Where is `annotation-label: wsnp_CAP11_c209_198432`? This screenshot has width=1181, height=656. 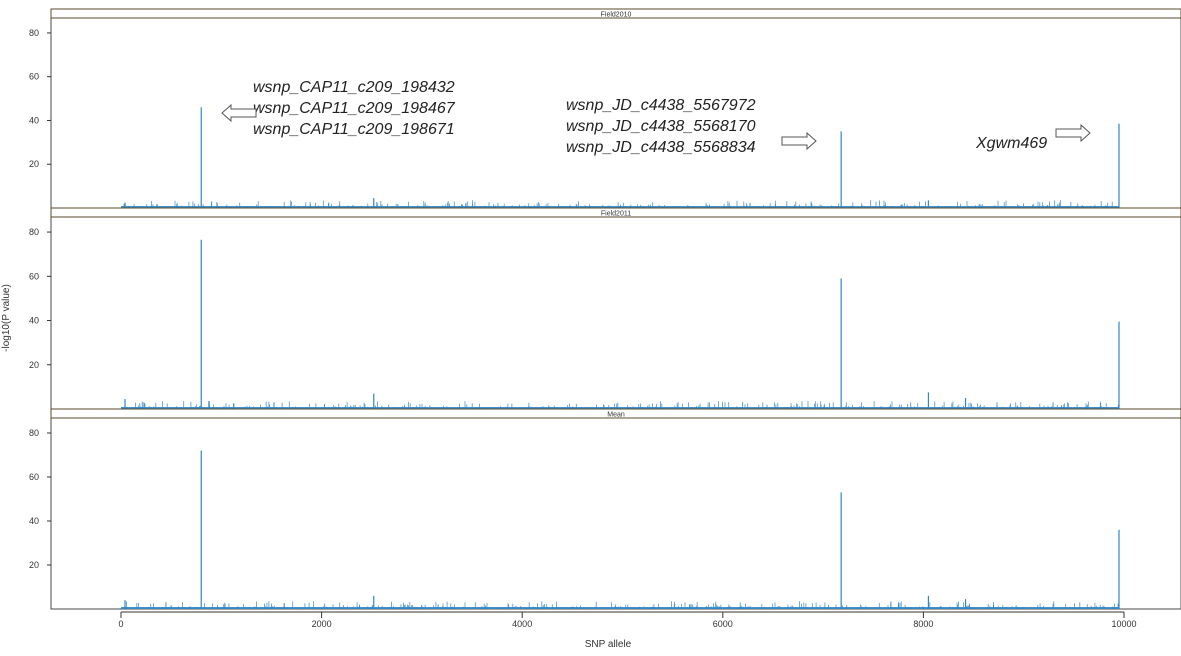 annotation-label: wsnp_CAP11_c209_198432 is located at coordinates (354, 87).